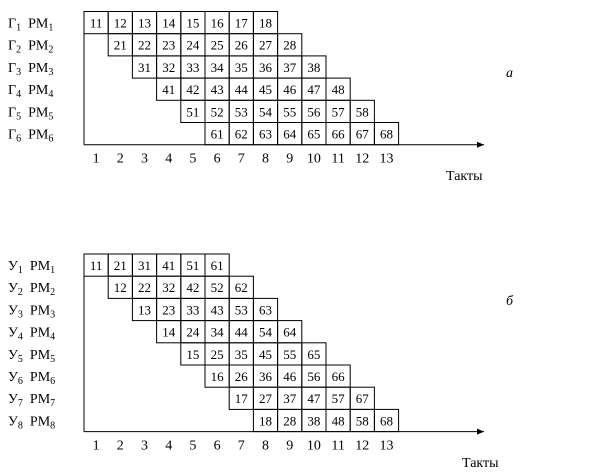  Describe the element at coordinates (50, 116) in the screenshot. I see `rm-subscript: 5` at that location.